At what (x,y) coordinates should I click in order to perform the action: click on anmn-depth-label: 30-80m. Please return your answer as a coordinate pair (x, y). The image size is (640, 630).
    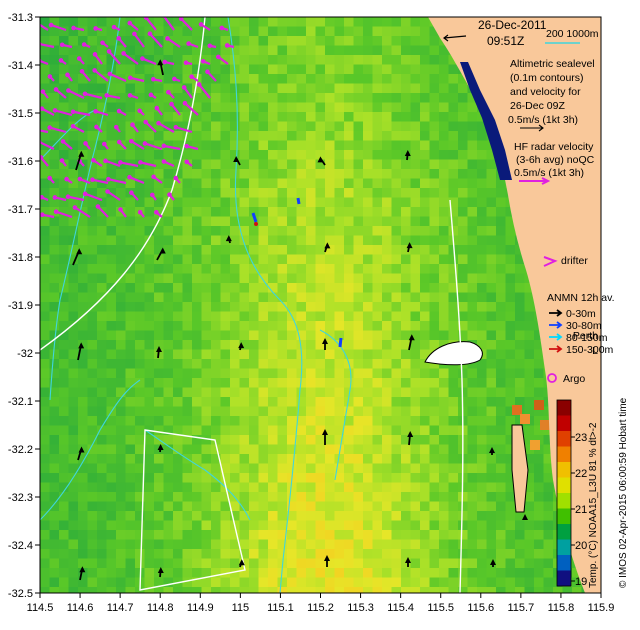
    Looking at the image, I should click on (584, 326).